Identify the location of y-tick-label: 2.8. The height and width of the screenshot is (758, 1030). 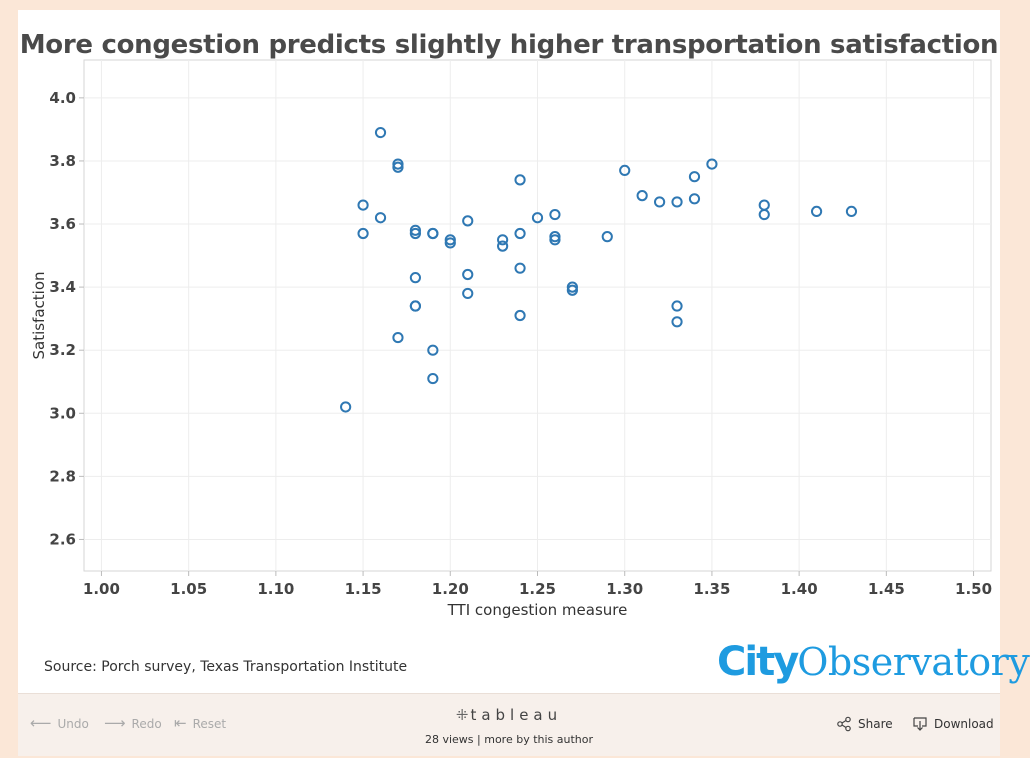
(62, 476).